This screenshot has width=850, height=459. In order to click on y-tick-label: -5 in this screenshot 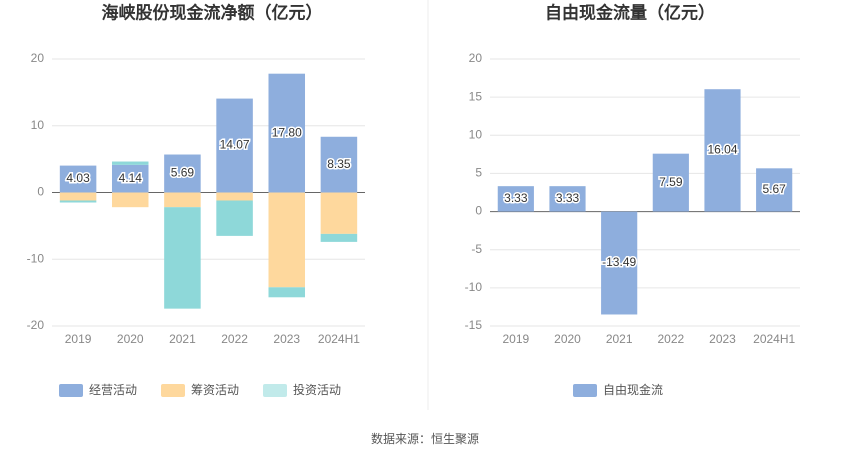, I will do `click(476, 249)`.